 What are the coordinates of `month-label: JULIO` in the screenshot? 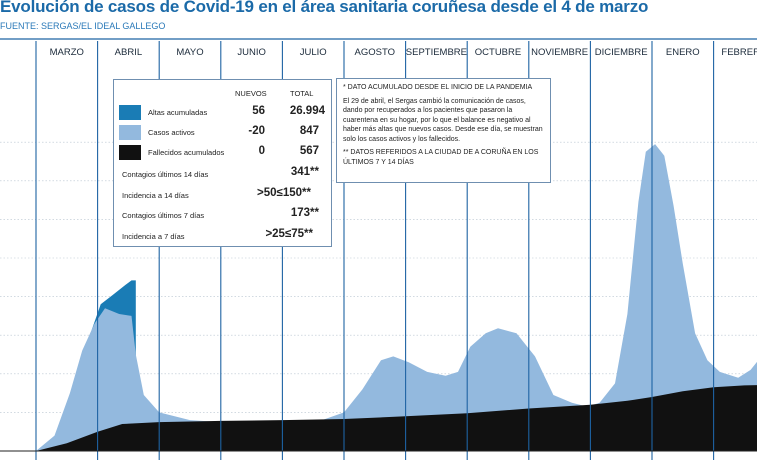 It's located at (313, 52).